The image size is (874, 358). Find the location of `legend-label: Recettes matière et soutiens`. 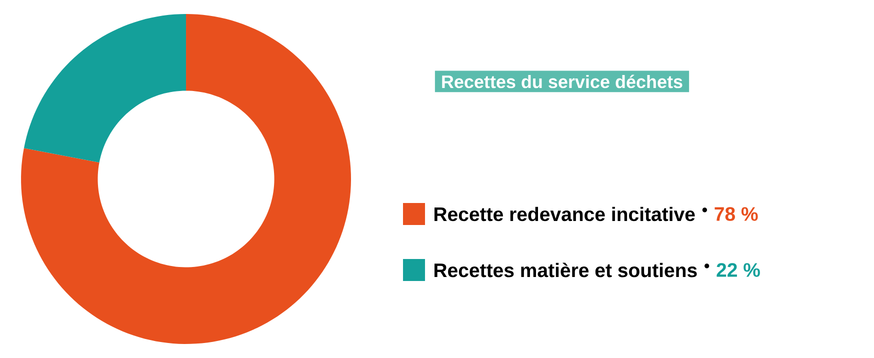

legend-label: Recettes matière et soutiens is located at coordinates (565, 270).